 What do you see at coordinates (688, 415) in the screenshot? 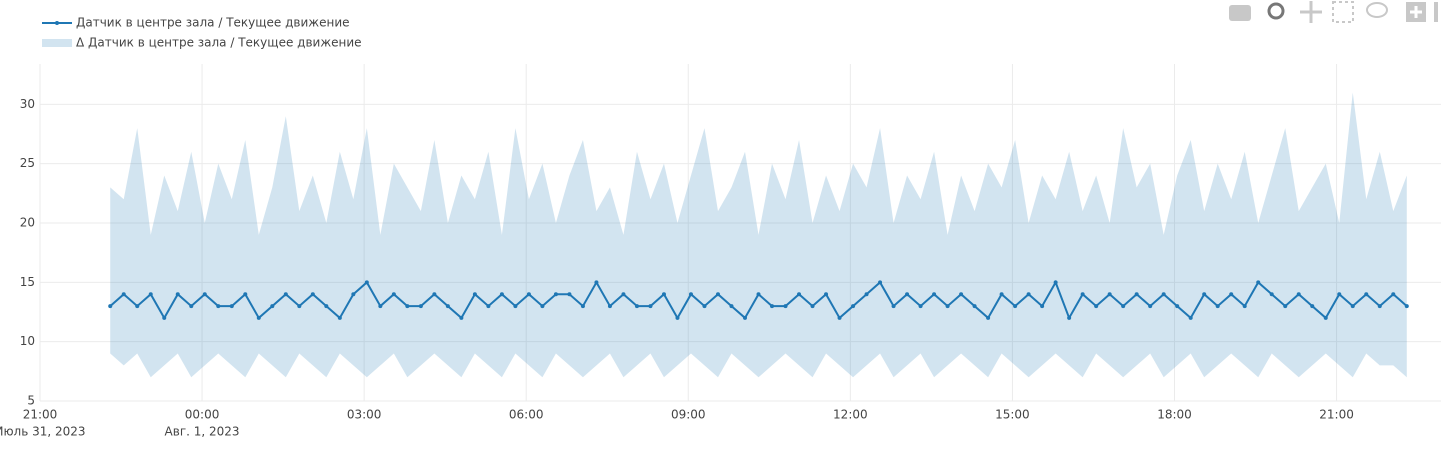
I see `x-tick-label: 09:00` at bounding box center [688, 415].